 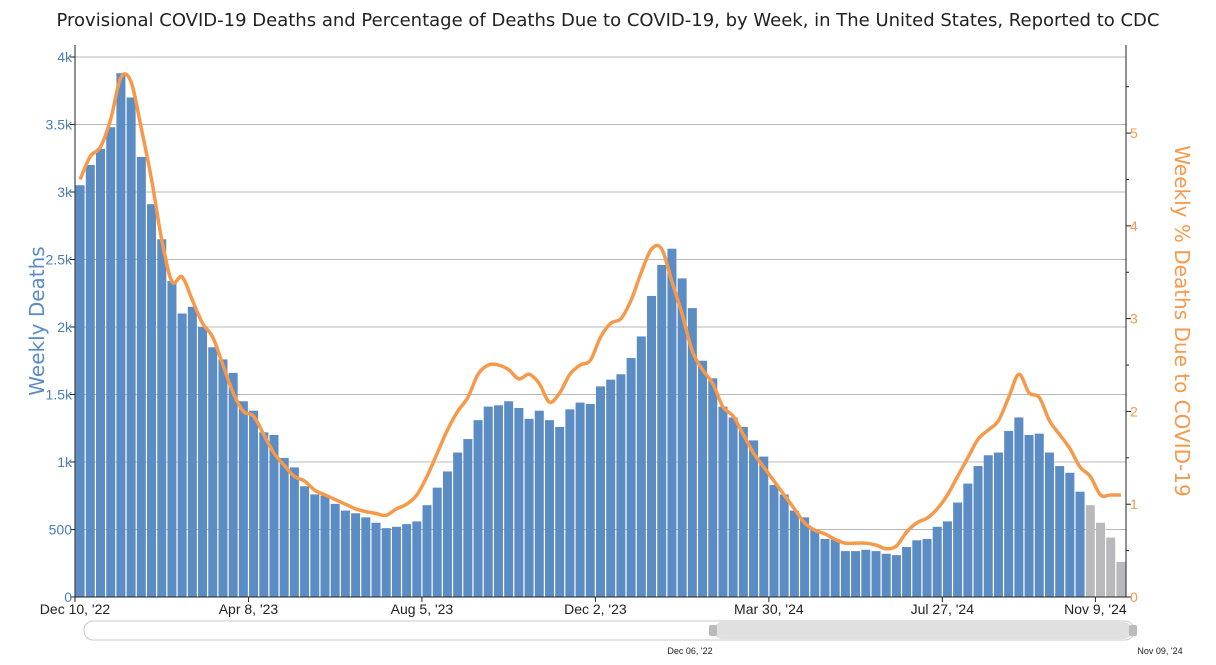 I want to click on range-navigator: Dec 06, '22 Nov 09, '24, so click(x=633, y=638).